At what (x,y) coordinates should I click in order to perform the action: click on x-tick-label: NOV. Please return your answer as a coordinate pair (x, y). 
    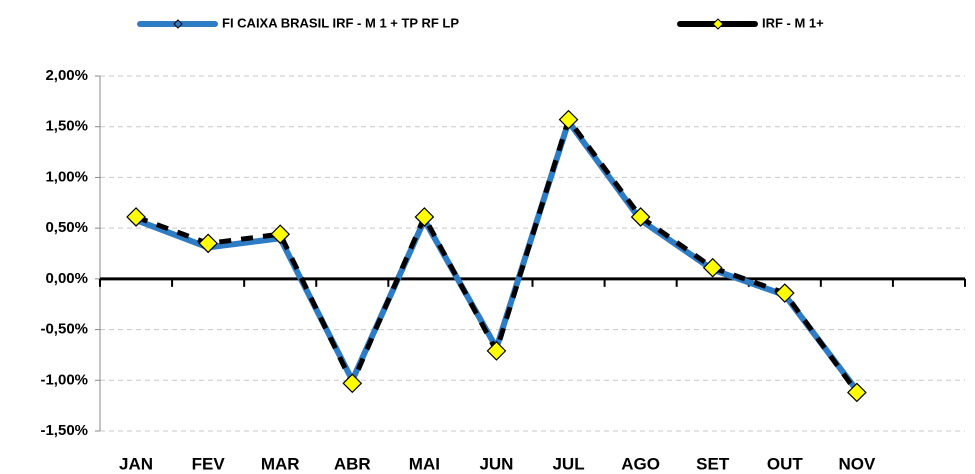
    Looking at the image, I should click on (857, 463).